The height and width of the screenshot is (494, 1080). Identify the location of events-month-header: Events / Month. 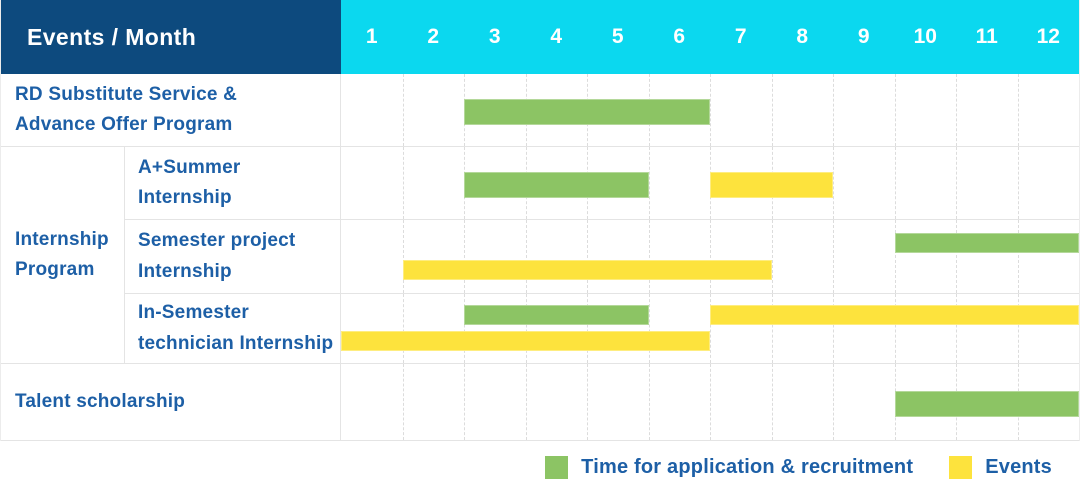
(171, 37).